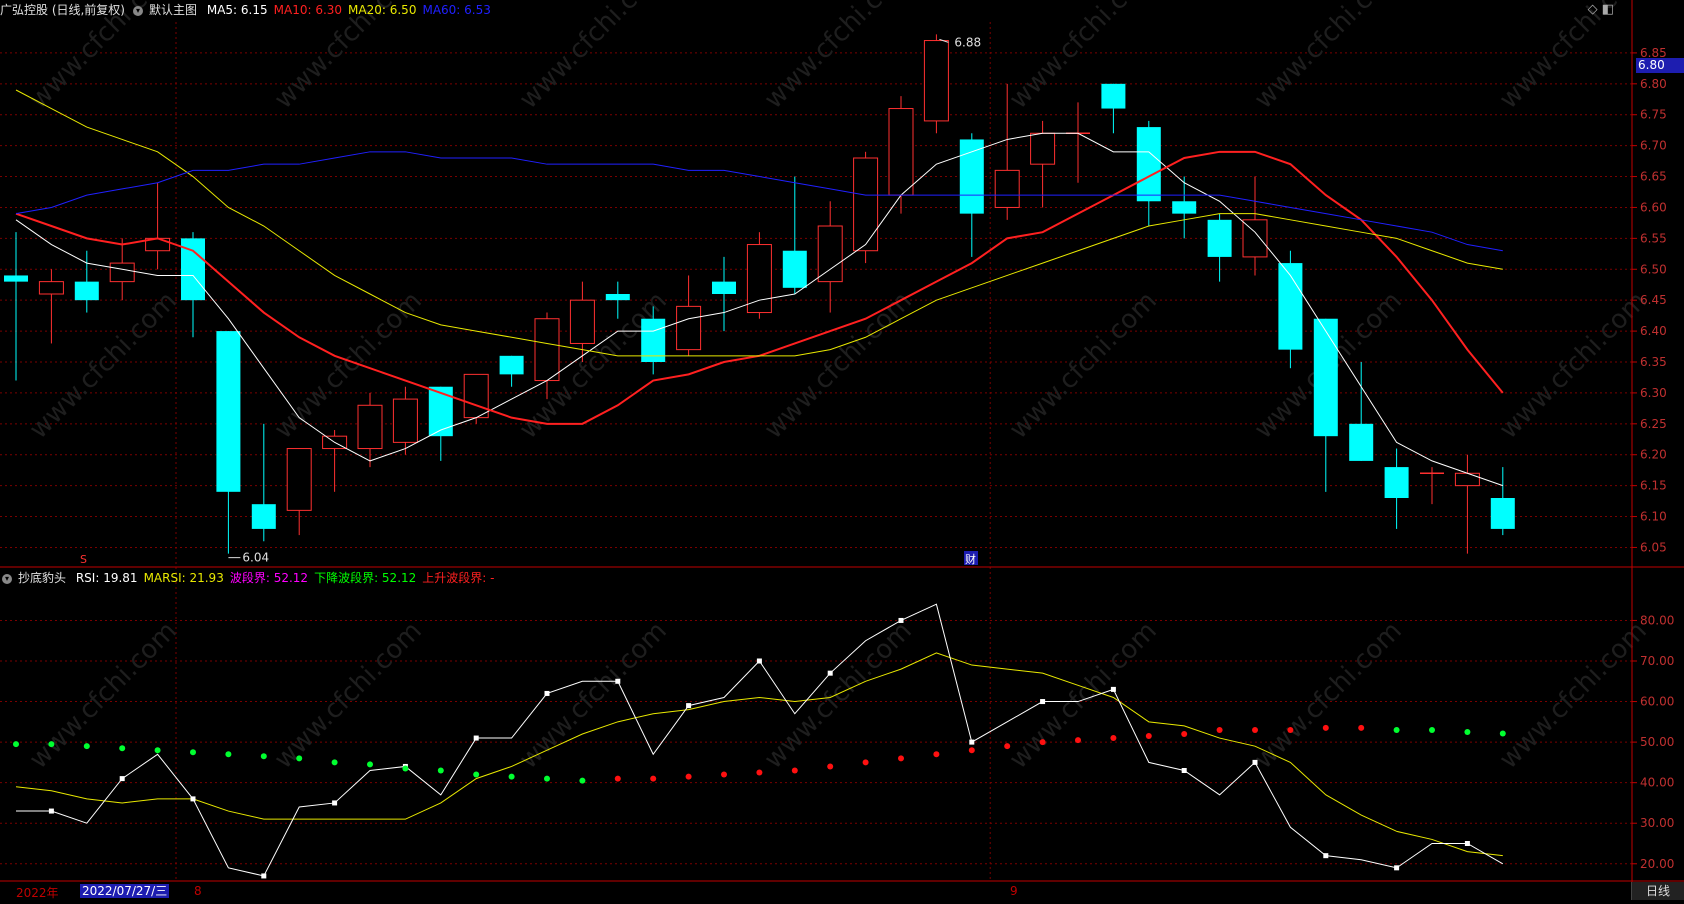 This screenshot has height=904, width=1684. What do you see at coordinates (1014, 891) in the screenshot?
I see `month-label-9: 9` at bounding box center [1014, 891].